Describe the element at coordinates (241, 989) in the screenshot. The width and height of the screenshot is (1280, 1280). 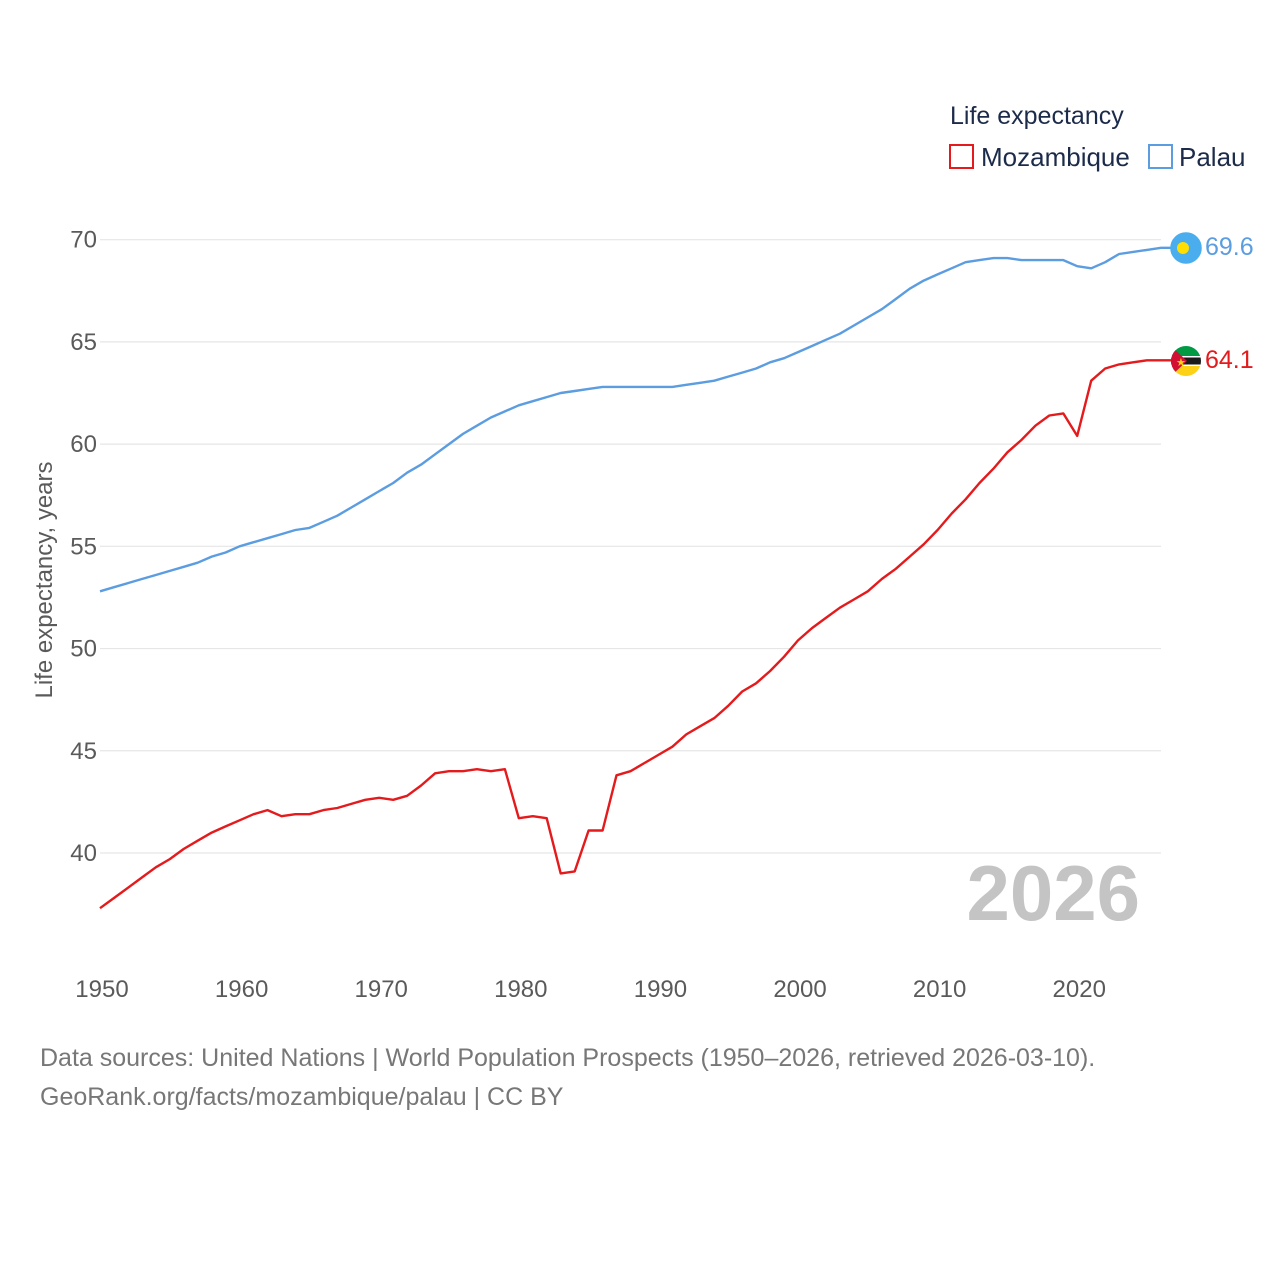
I see `x-tick-label: 1960` at that location.